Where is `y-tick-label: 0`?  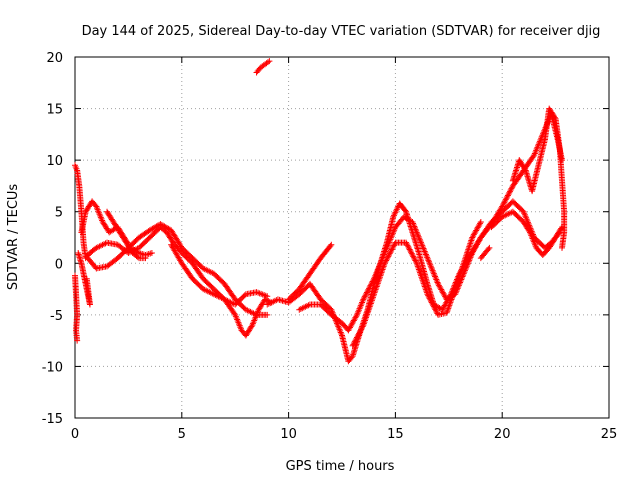 y-tick-label: 0 is located at coordinates (59, 264).